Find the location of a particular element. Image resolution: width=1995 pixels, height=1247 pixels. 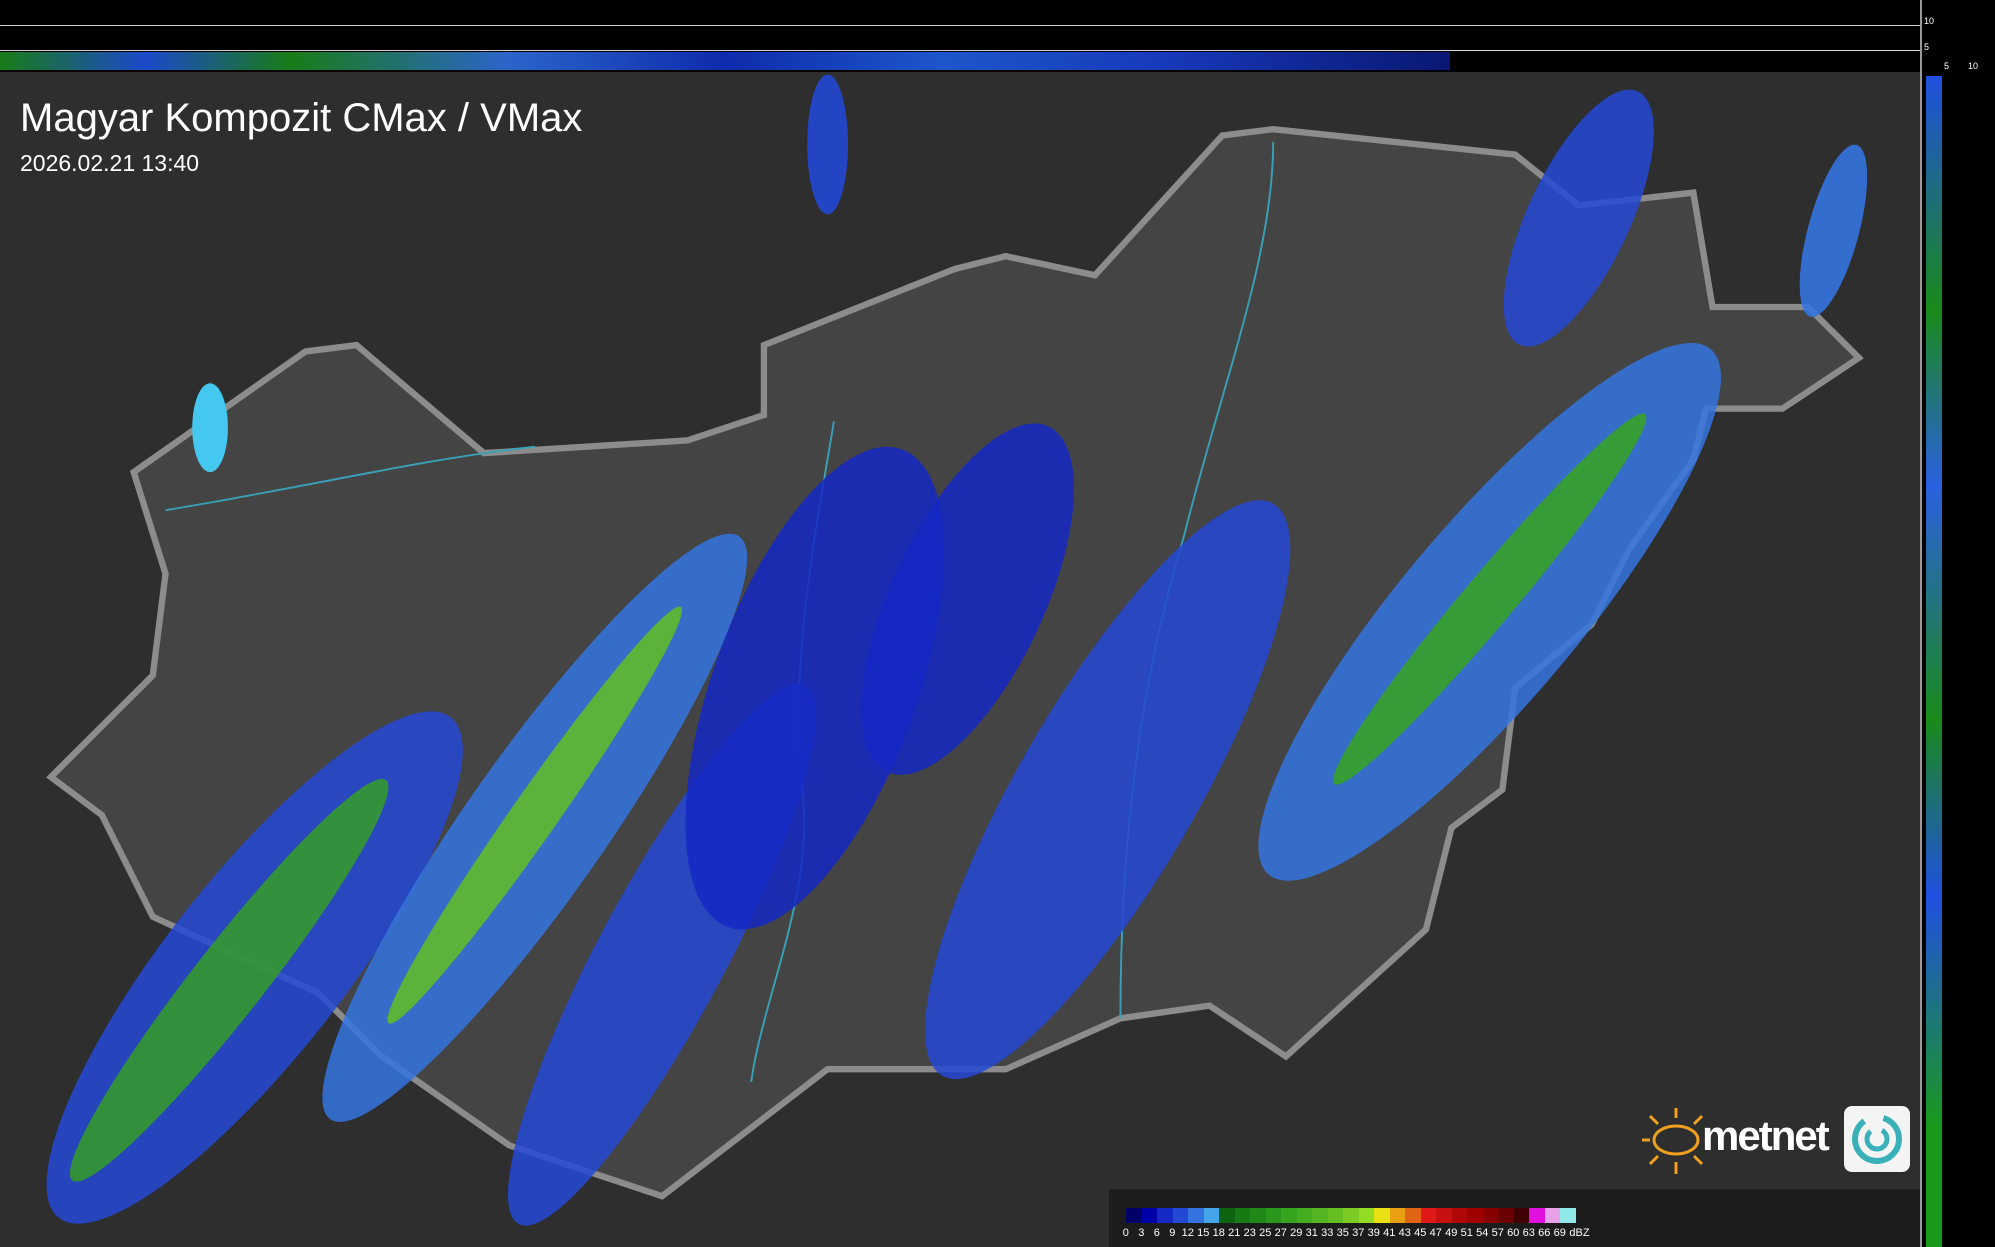

legend-label: 60 is located at coordinates (1513, 1233).